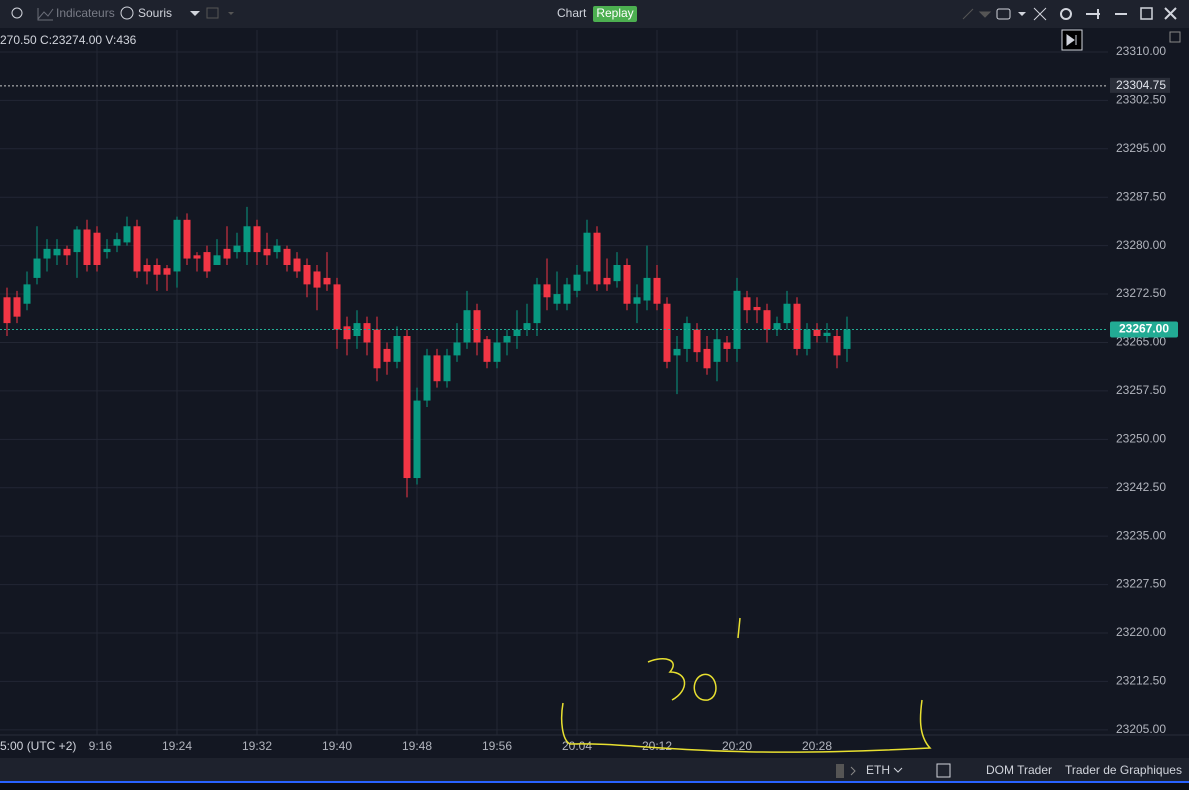 This screenshot has height=790, width=1189. Describe the element at coordinates (943, 770) in the screenshot. I see `calendar-icon` at that location.